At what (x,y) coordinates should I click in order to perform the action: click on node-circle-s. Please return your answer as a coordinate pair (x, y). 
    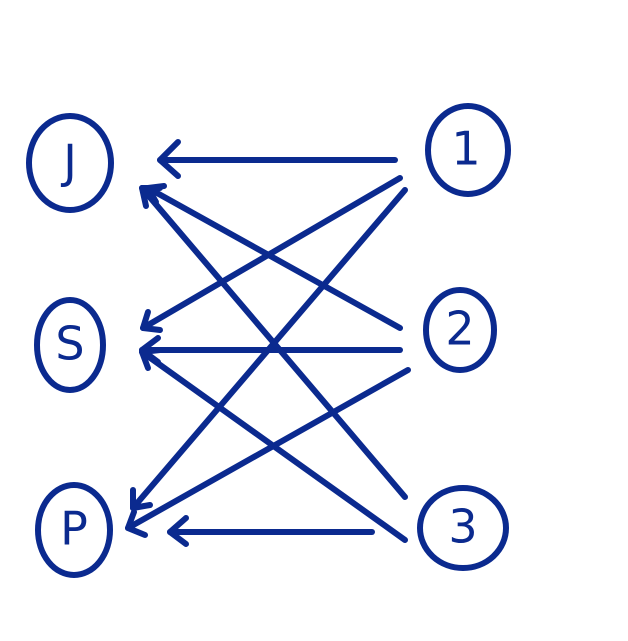
    Looking at the image, I should click on (70, 345).